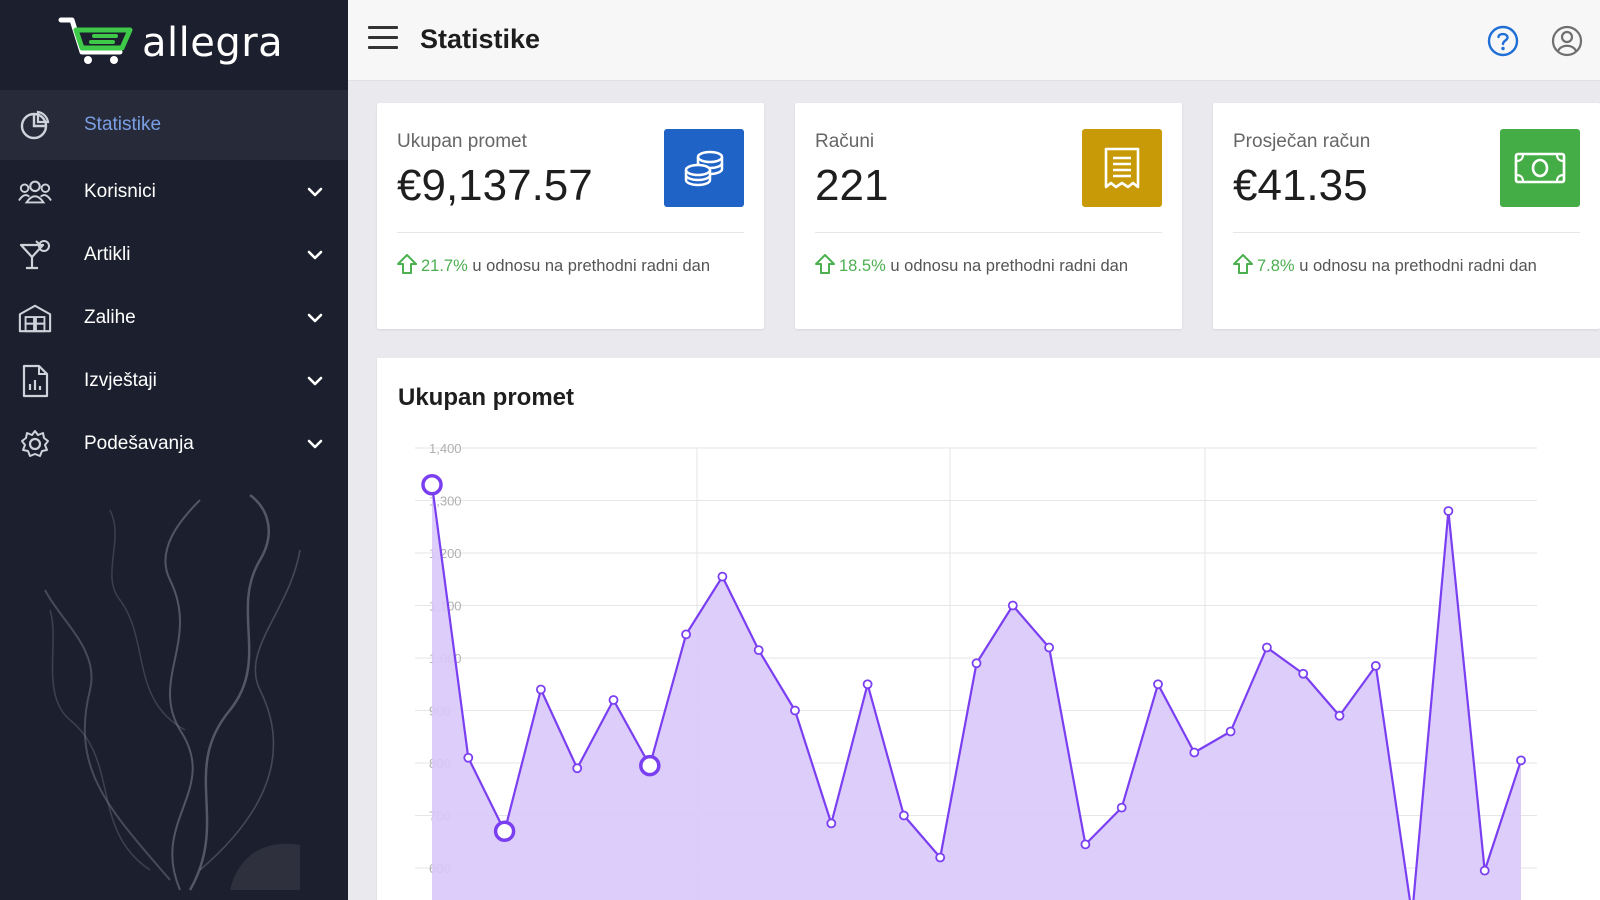 The image size is (1600, 900). I want to click on change-percent: 21.7%, so click(444, 266).